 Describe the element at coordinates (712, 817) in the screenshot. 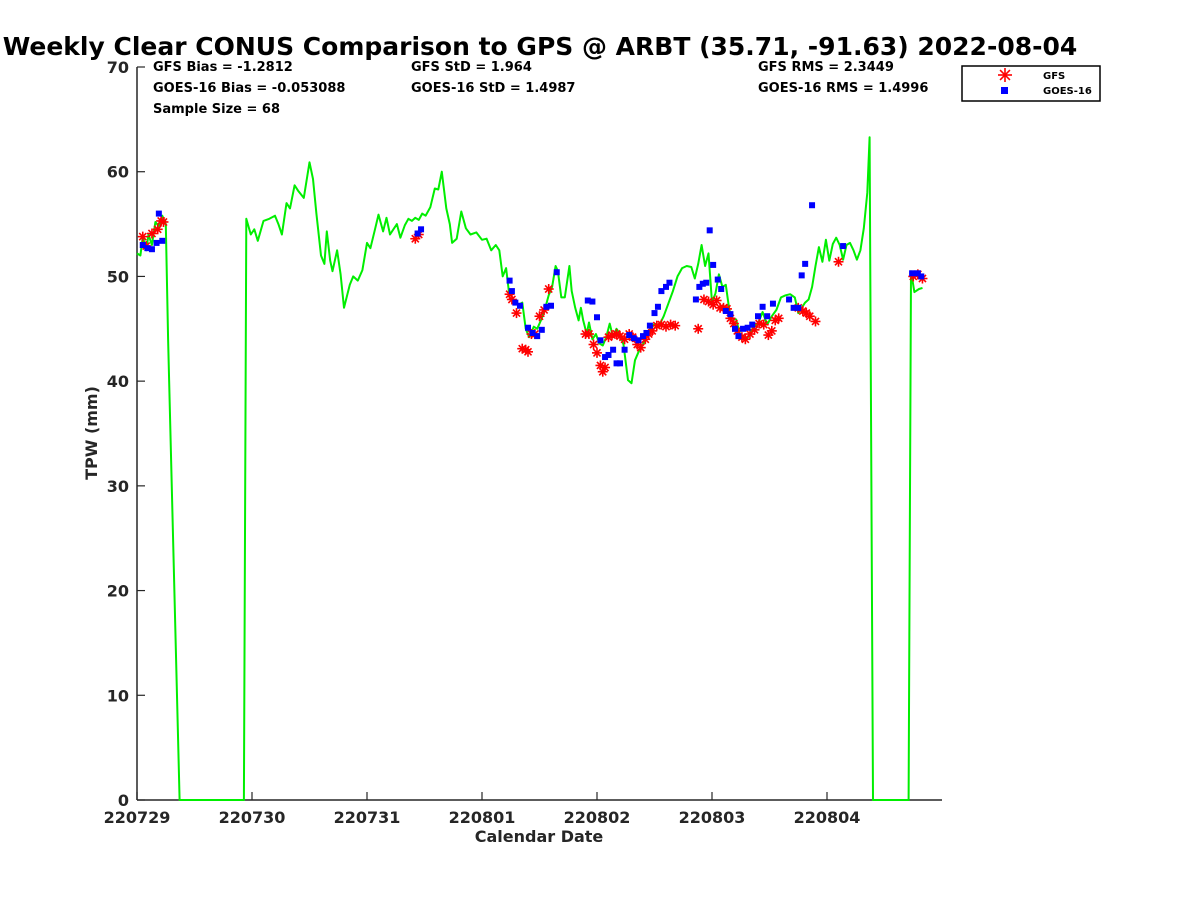

I see `x-tick-label: 220803` at that location.